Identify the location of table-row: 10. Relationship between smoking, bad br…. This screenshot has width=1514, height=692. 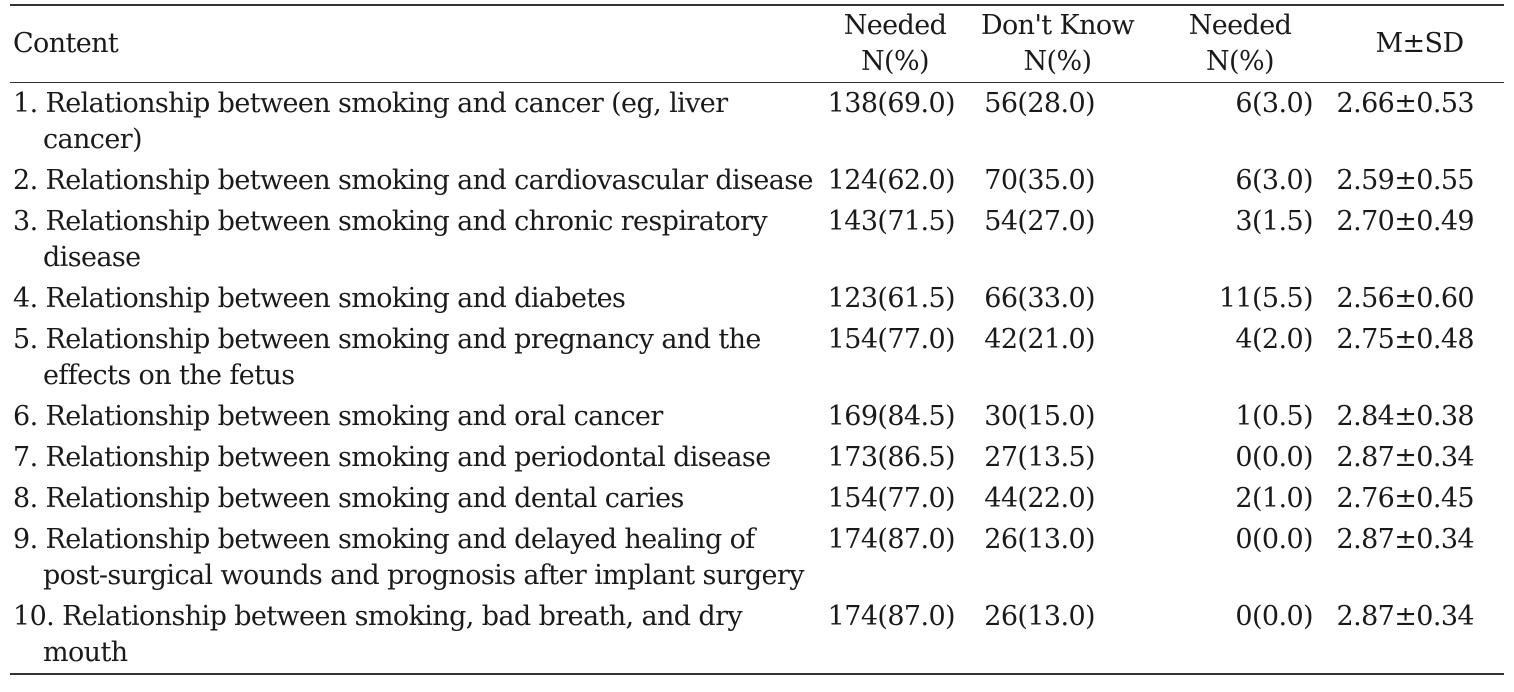
(757, 635).